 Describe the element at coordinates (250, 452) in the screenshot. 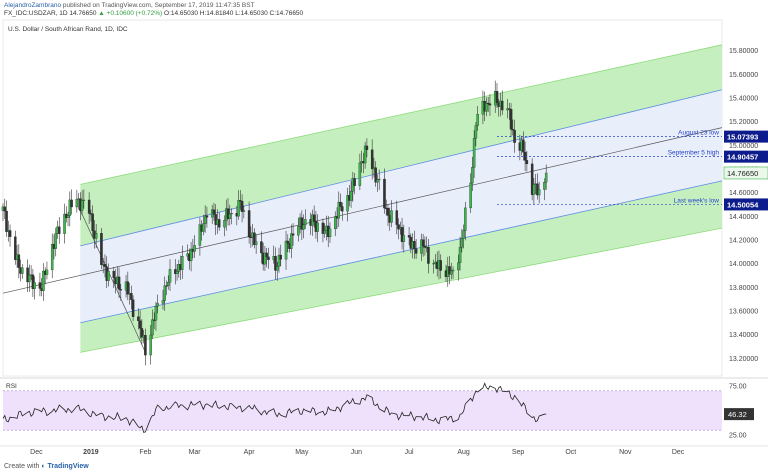

I see `time-tick-label: Apr` at that location.